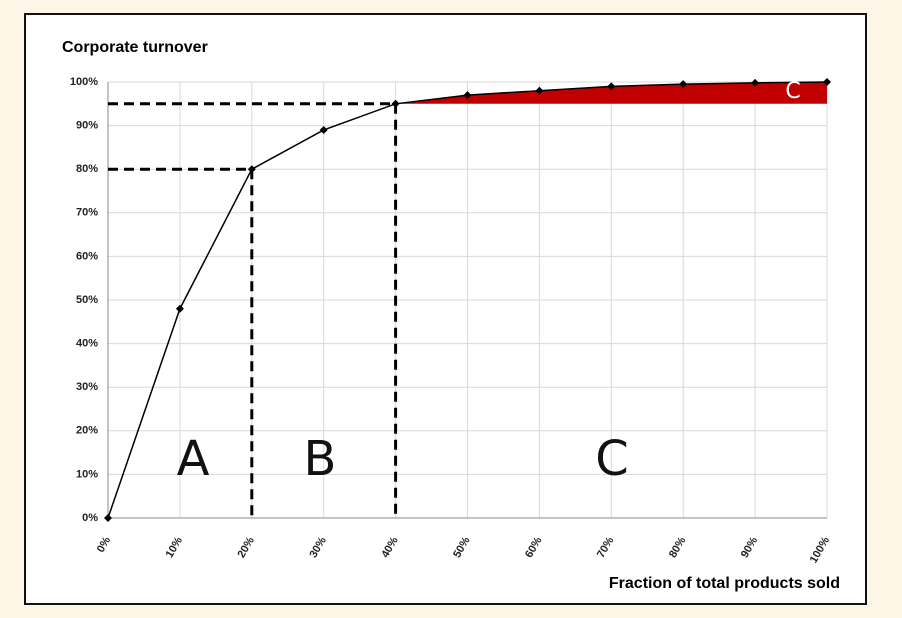 The image size is (902, 618). Describe the element at coordinates (87, 169) in the screenshot. I see `y-tick-label: 80%` at that location.